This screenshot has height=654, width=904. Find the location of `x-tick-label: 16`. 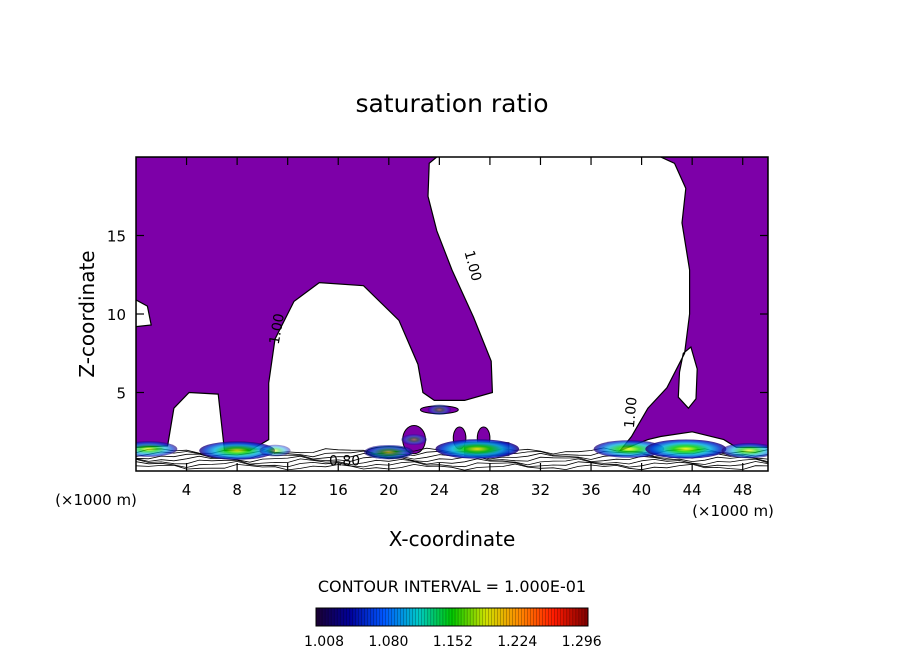

x-tick-label: 16 is located at coordinates (338, 490).